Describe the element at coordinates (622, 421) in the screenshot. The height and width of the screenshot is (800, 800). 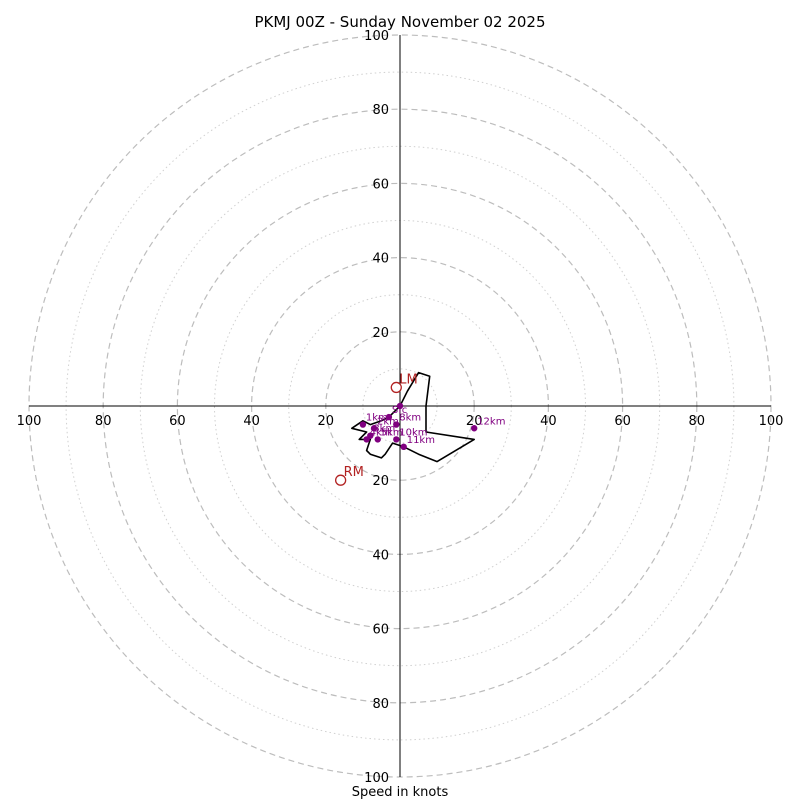
I see `tick-label-east-60: 60` at that location.